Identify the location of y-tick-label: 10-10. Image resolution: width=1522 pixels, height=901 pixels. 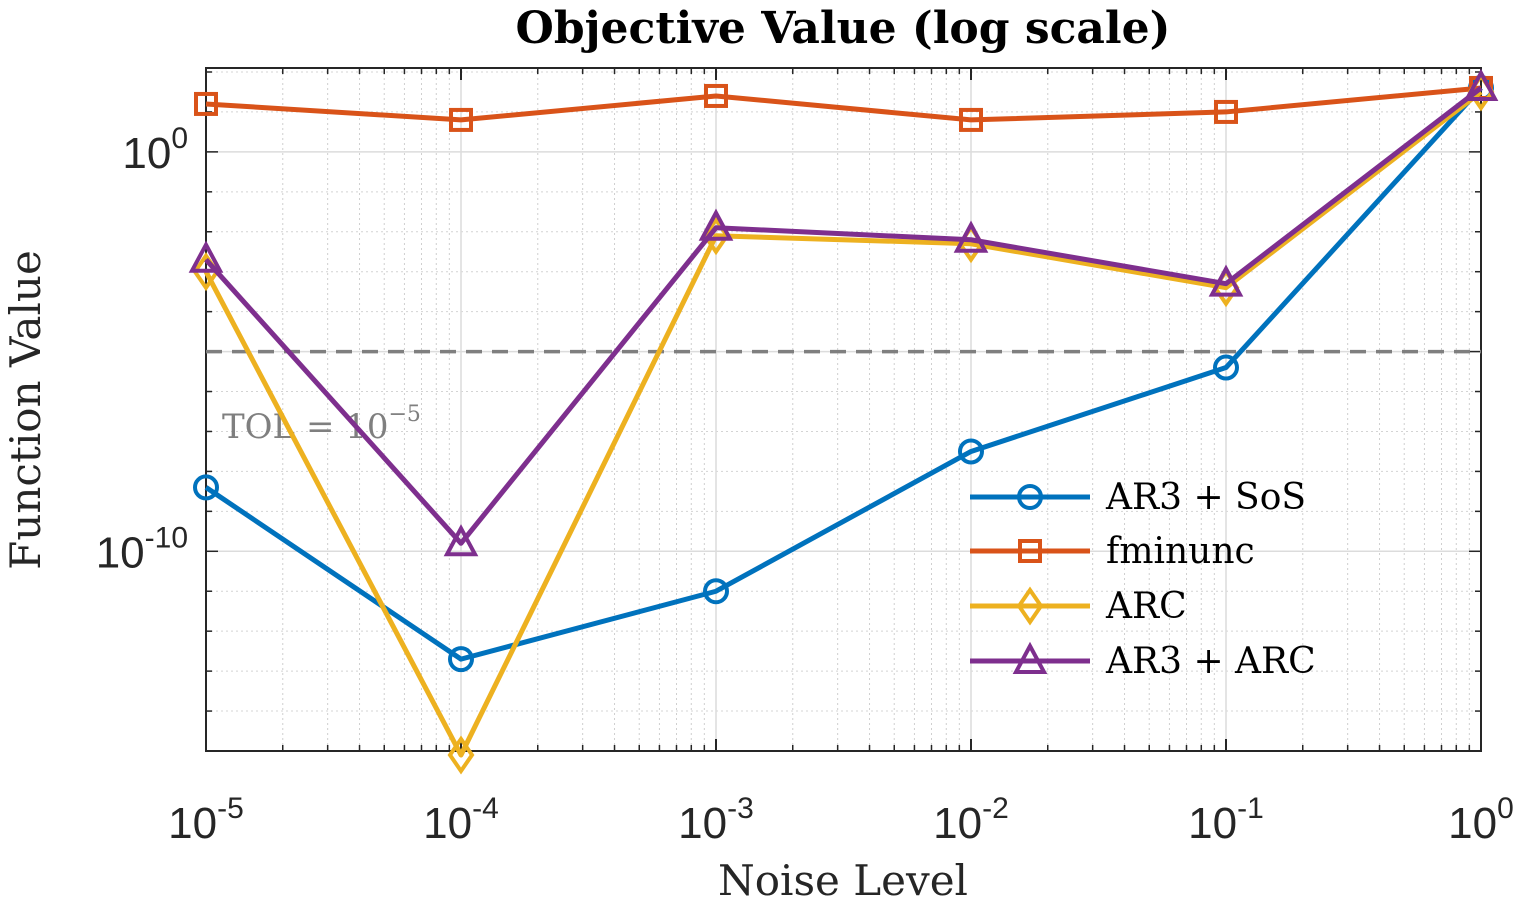
(142, 549).